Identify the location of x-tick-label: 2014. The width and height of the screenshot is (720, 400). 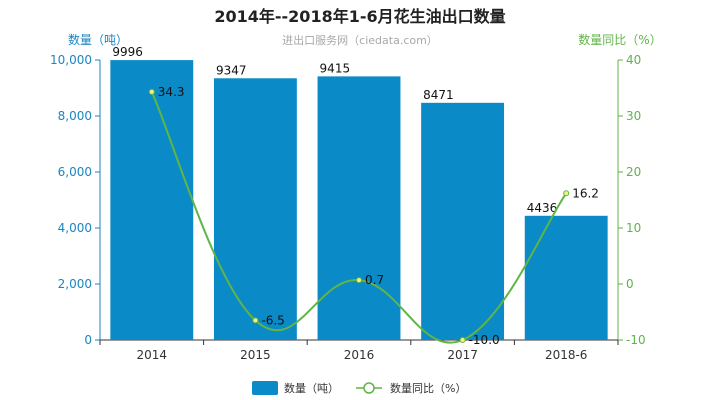
(152, 355).